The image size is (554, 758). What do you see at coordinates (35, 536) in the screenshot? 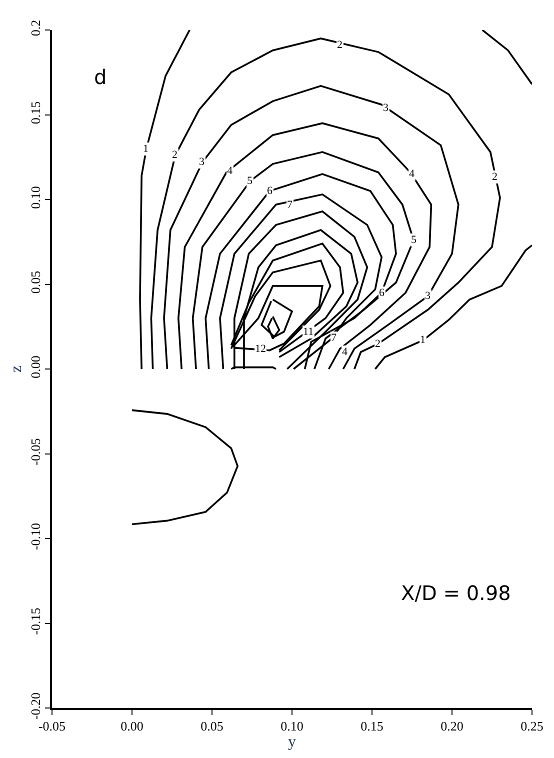
I see `y-tick-label: -0.10` at bounding box center [35, 536].